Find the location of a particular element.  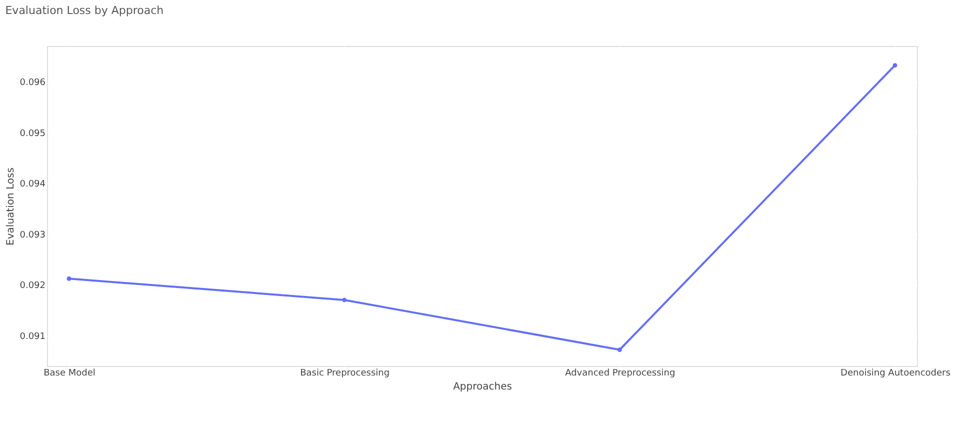

x-tick-label: Denoising Autoencoders is located at coordinates (895, 373).